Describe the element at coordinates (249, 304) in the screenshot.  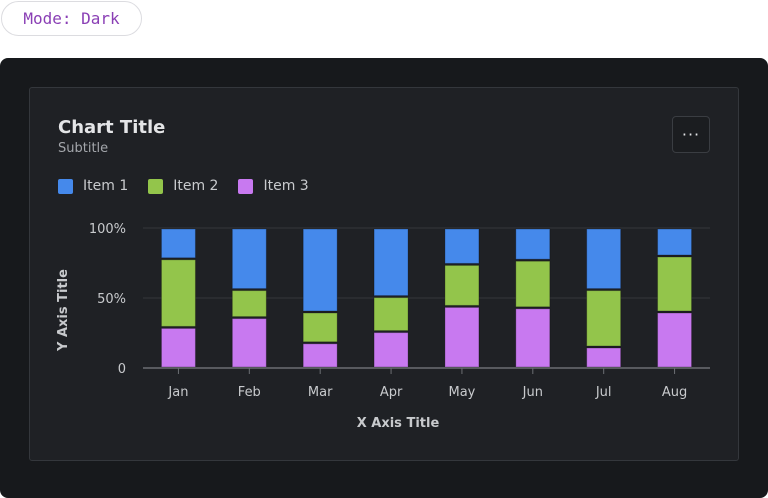
I see `bar-item-2-feb` at that location.